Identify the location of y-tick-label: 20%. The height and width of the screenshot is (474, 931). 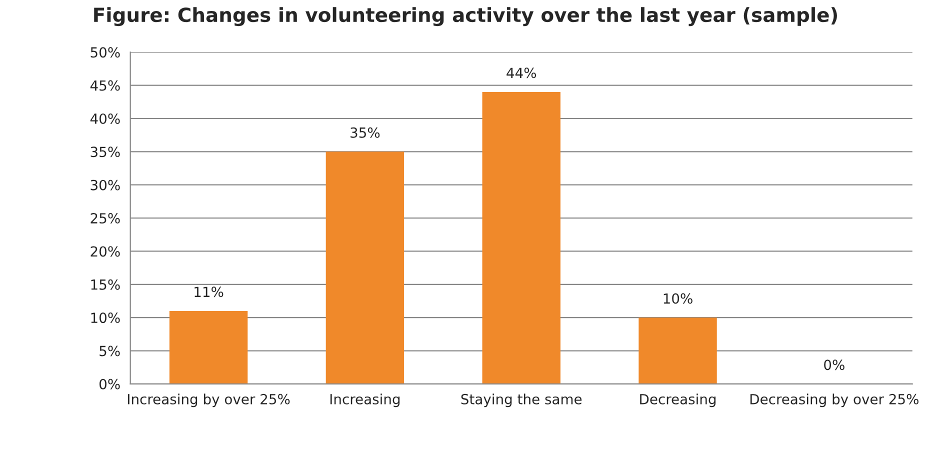
(105, 251).